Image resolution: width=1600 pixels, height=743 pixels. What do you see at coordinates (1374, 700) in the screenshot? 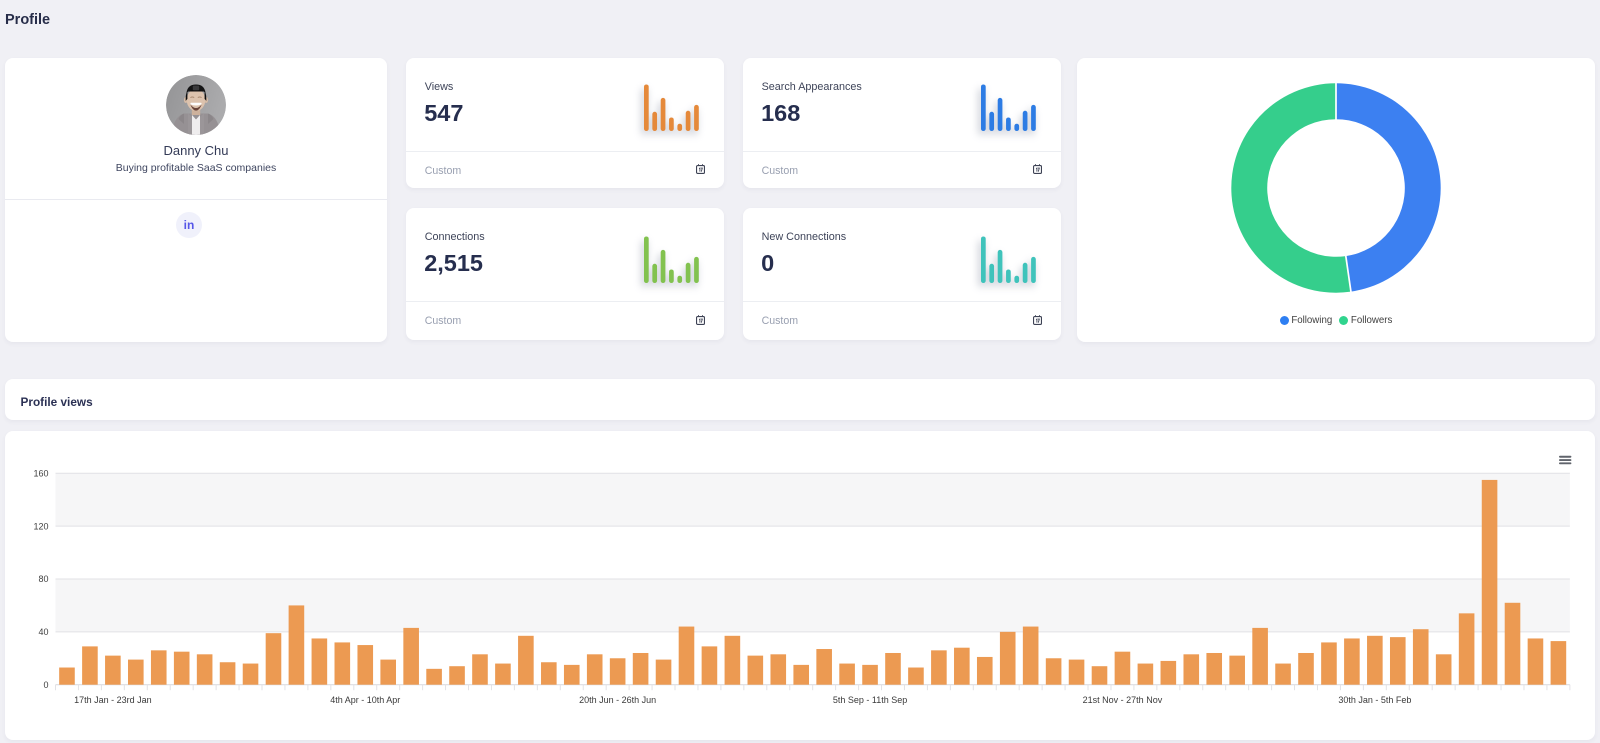
I see `svg-text: 30th Jan - 5th Feb` at bounding box center [1374, 700].